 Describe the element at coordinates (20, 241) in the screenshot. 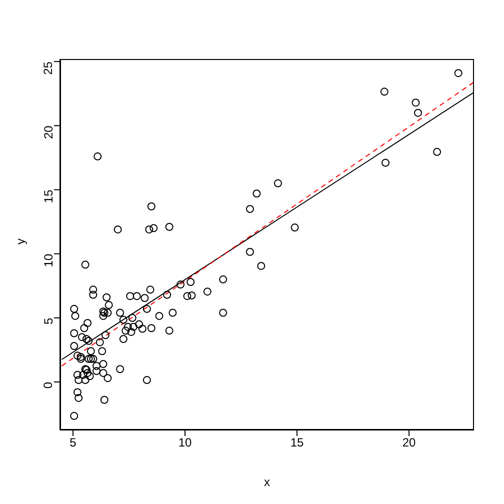

I see `y-axis-title: y` at that location.